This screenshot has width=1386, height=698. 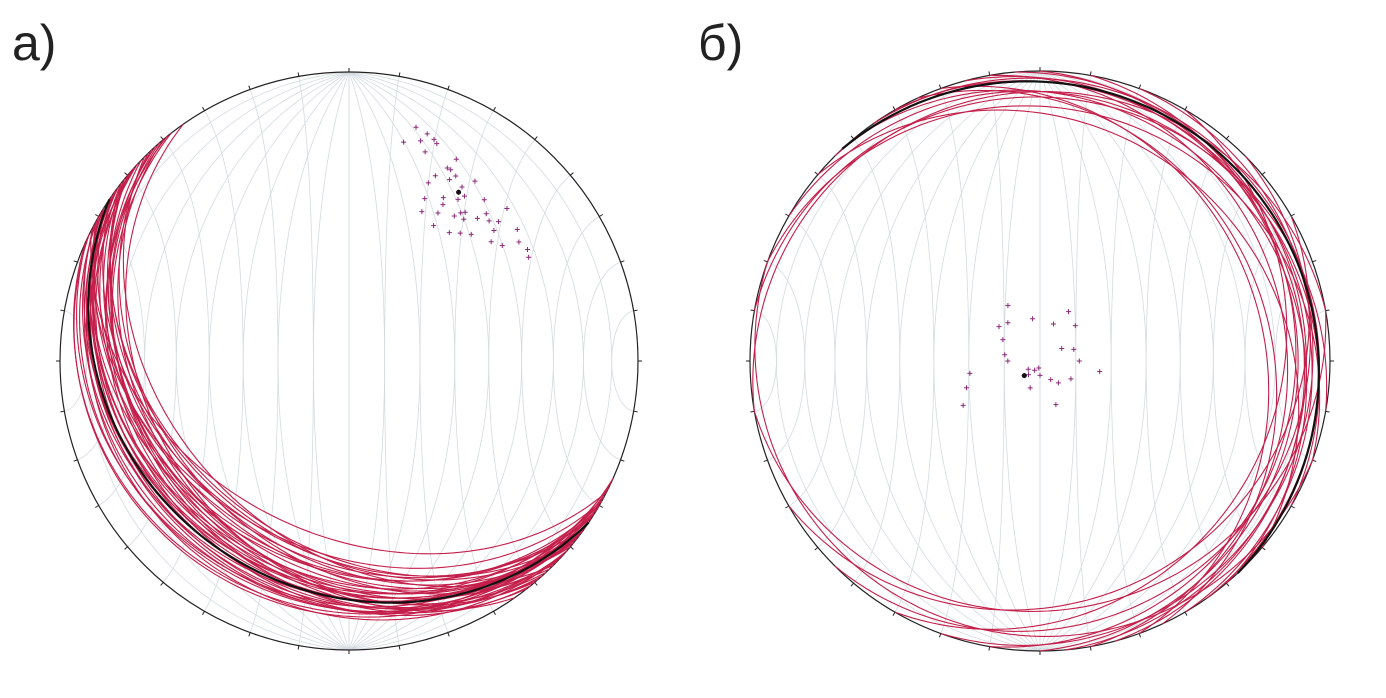 I want to click on mean-point, so click(x=1024, y=376).